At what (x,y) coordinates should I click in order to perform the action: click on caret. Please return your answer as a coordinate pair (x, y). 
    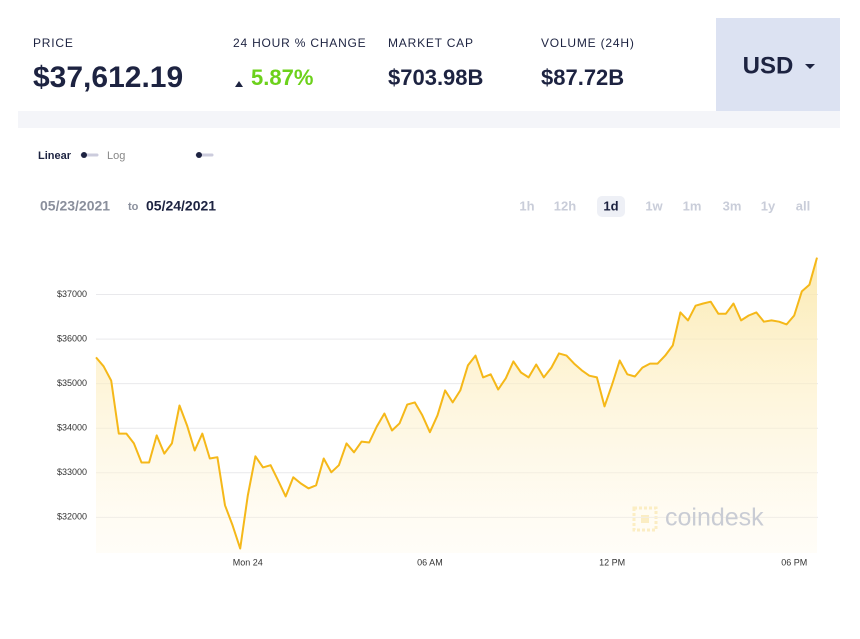
    Looking at the image, I should click on (810, 66).